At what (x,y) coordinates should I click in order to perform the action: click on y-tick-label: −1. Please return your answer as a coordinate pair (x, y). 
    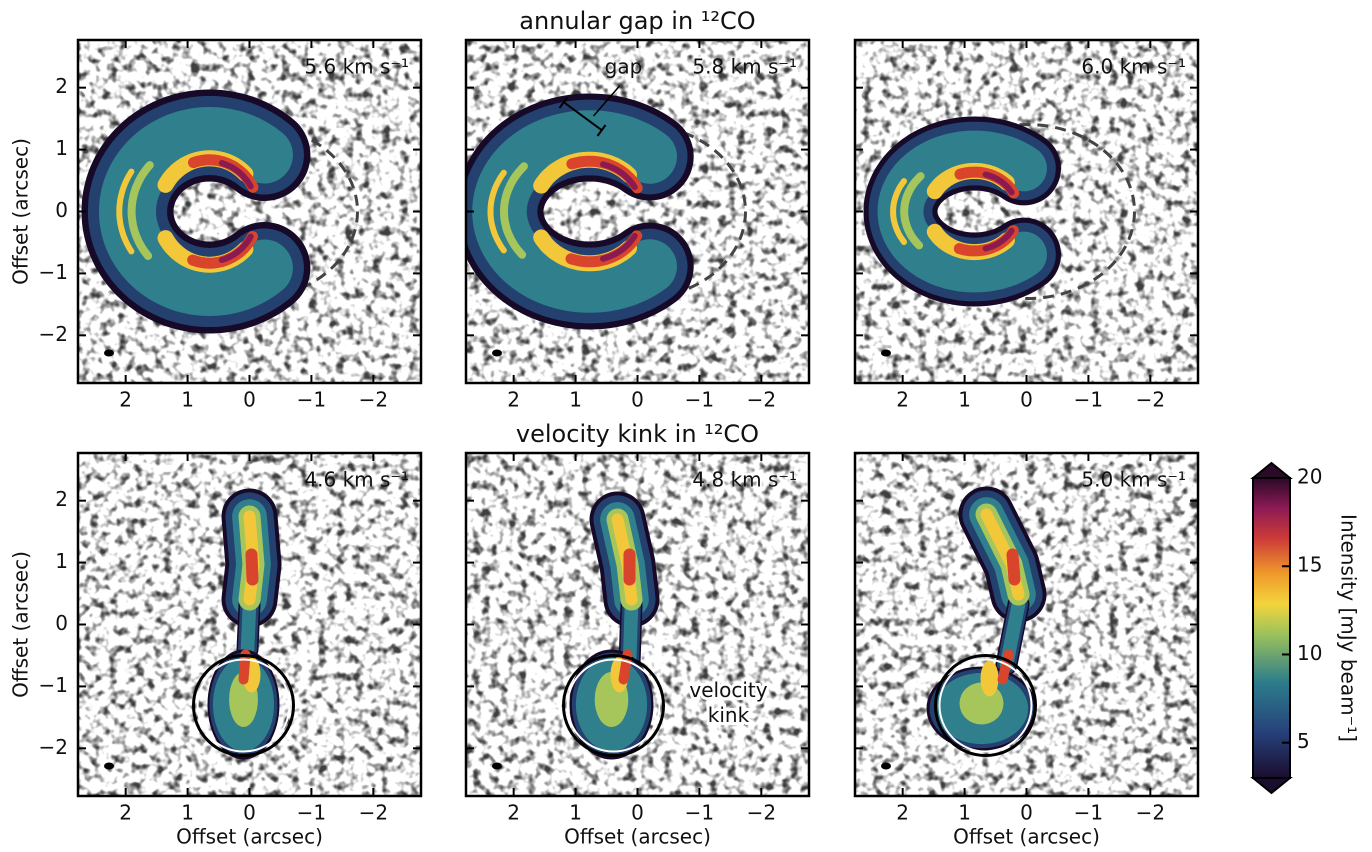
    Looking at the image, I should click on (53, 685).